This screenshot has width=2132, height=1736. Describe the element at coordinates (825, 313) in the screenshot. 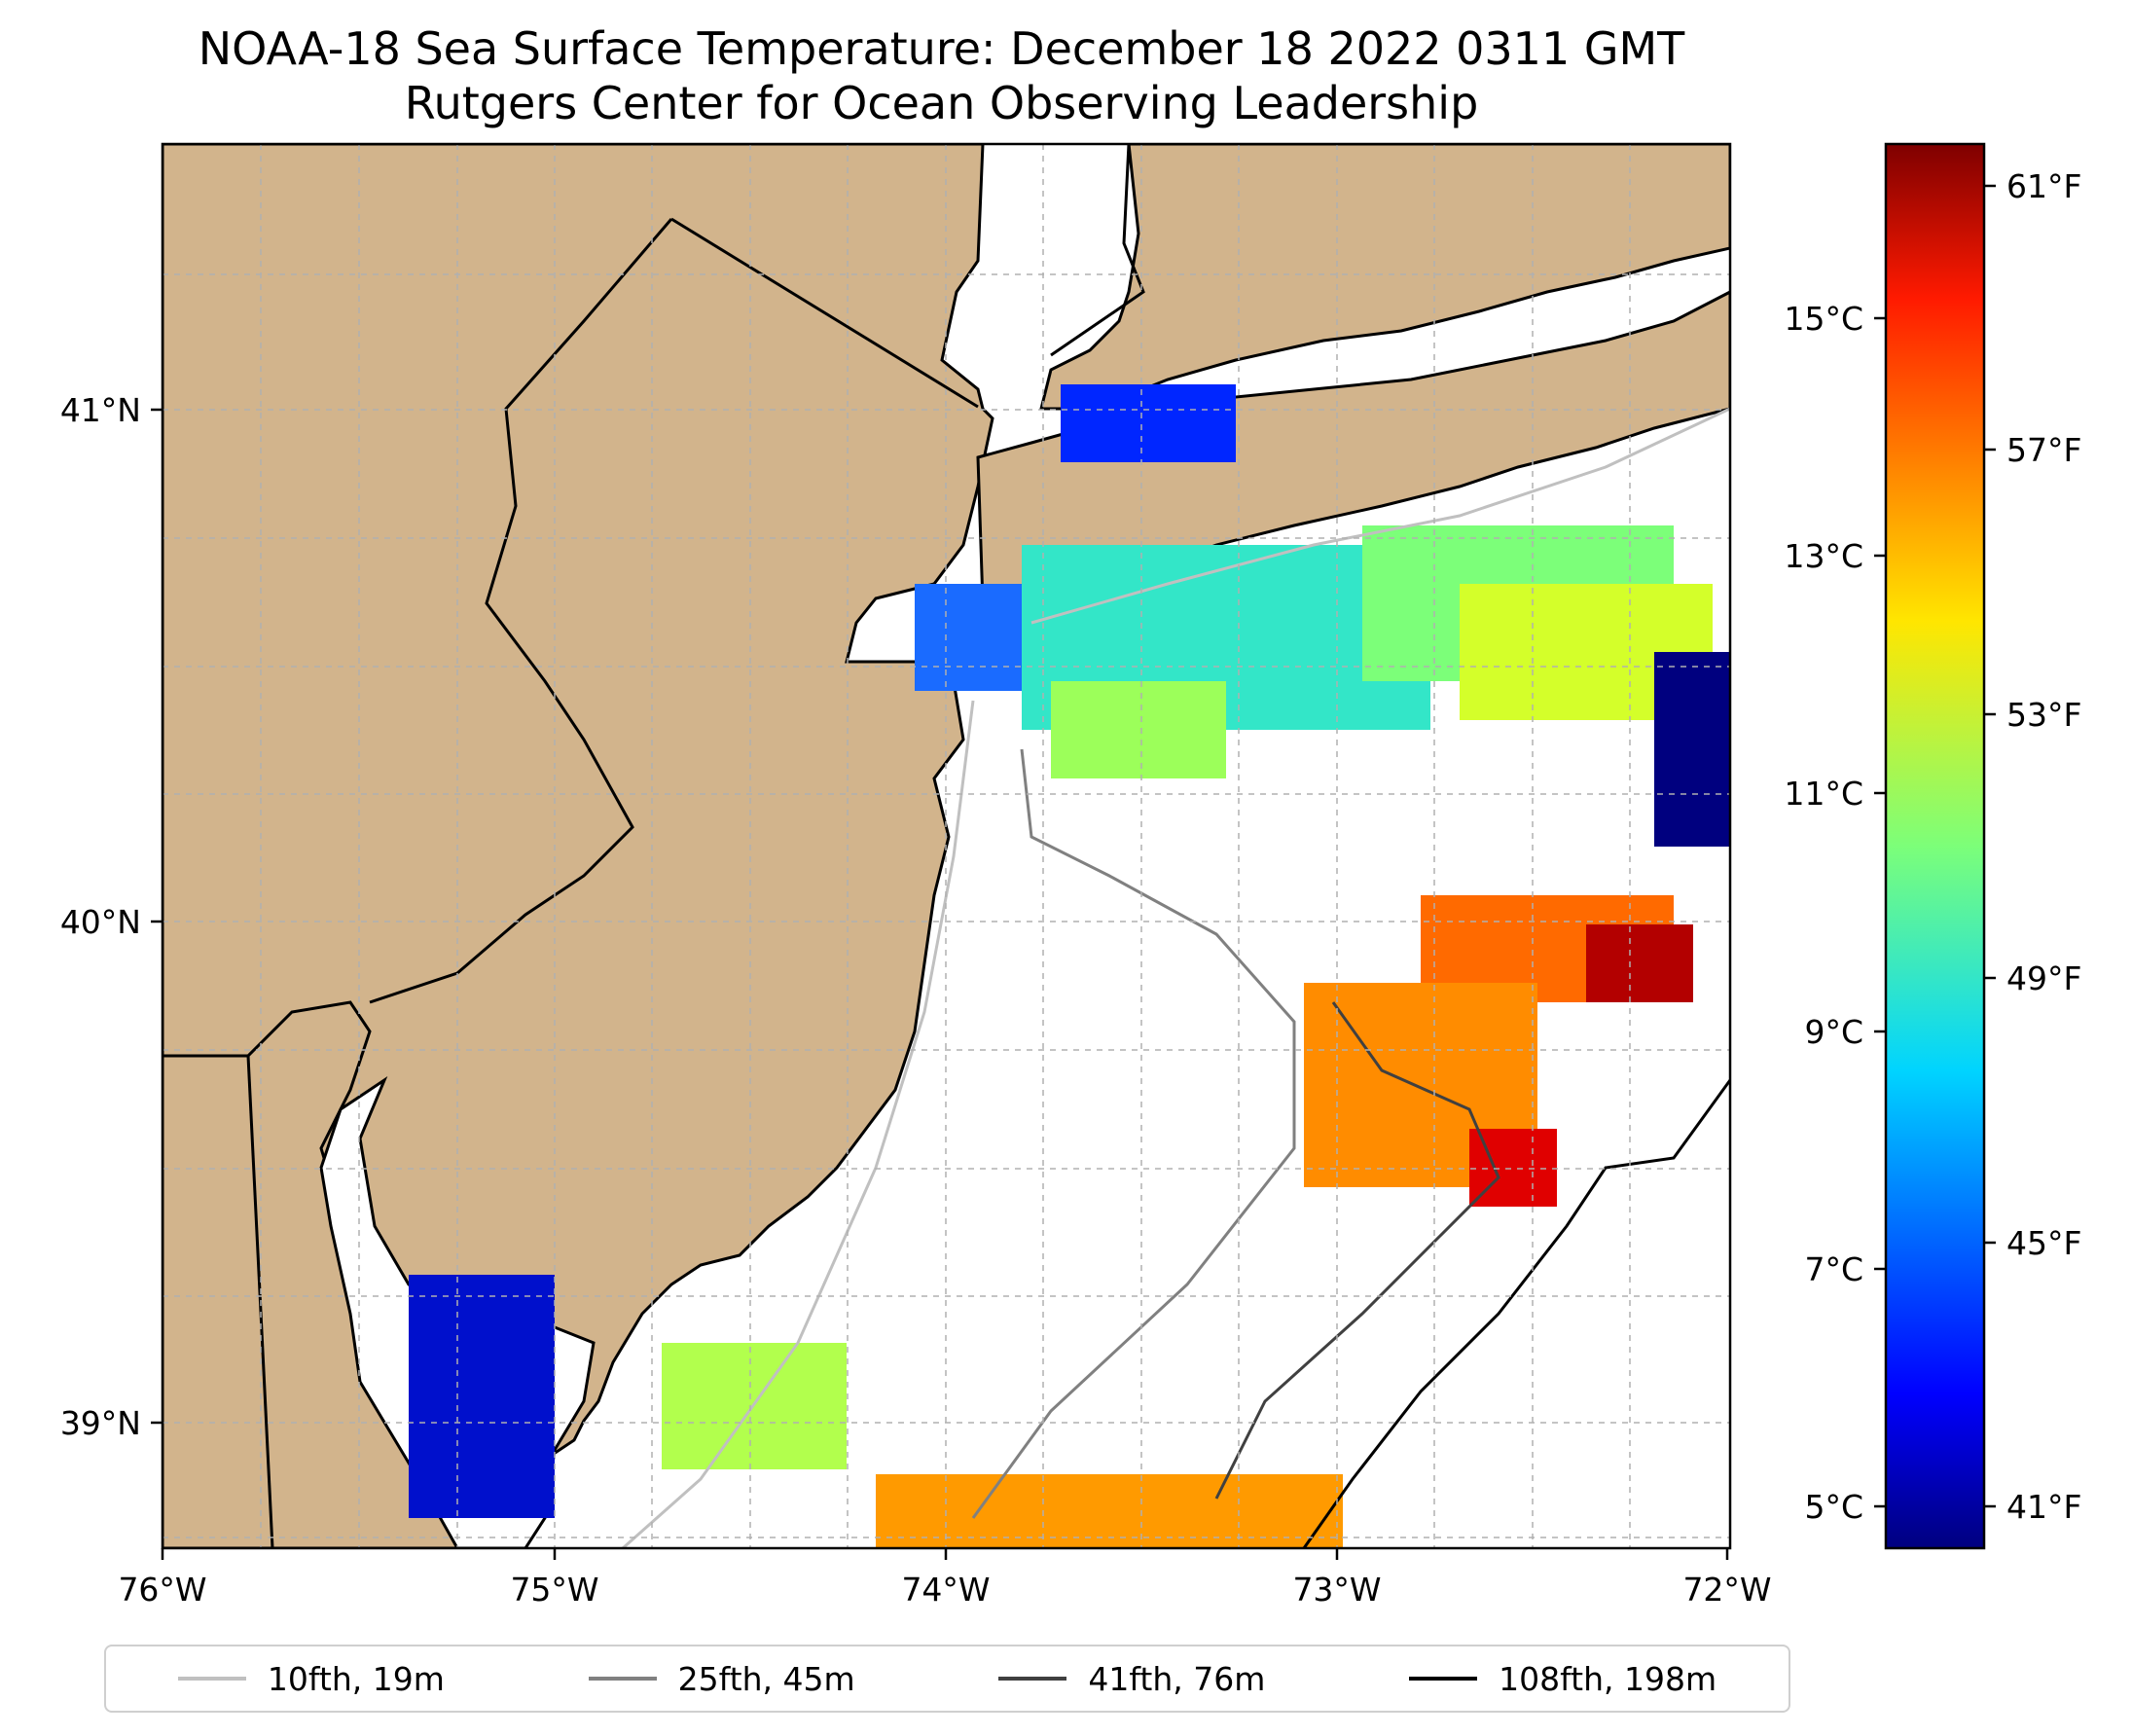

I see `state-border-ny-nj` at that location.